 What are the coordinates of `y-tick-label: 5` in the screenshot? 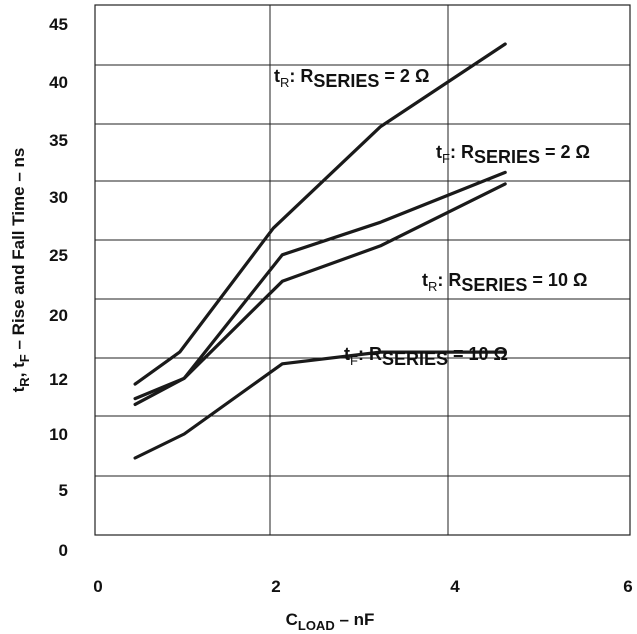 It's located at (63, 490).